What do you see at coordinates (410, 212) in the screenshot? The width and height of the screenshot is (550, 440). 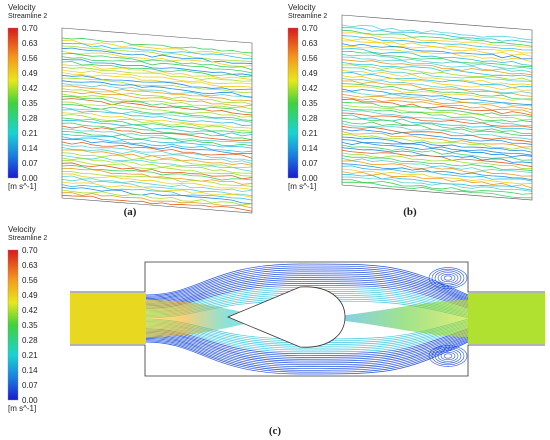 I see `caption: (b)` at bounding box center [410, 212].